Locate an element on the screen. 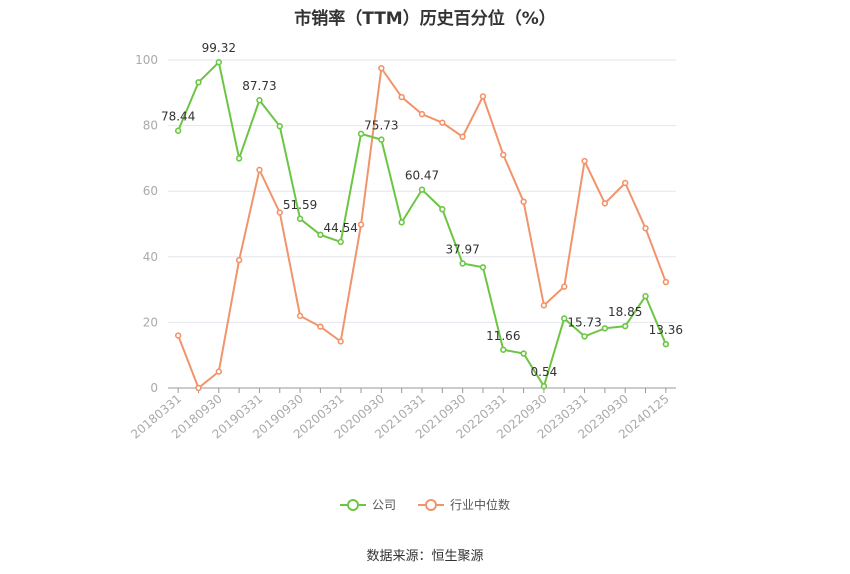 The width and height of the screenshot is (850, 574). legend: 公司 行业中位数 is located at coordinates (425, 504).